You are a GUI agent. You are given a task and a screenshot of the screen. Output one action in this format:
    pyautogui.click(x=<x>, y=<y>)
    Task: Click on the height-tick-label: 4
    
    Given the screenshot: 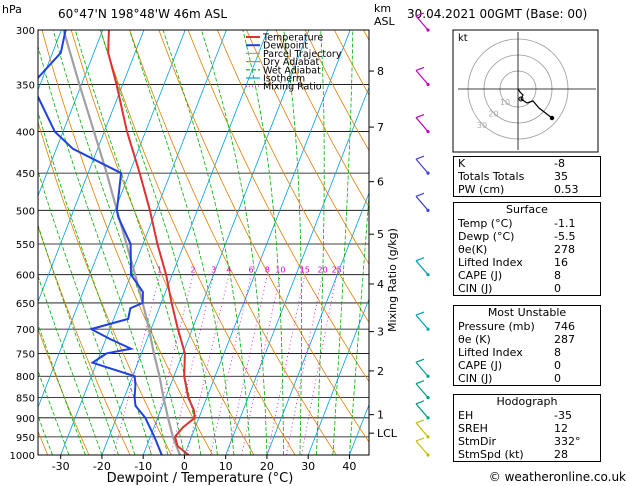 What is the action you would take?
    pyautogui.click(x=380, y=284)
    